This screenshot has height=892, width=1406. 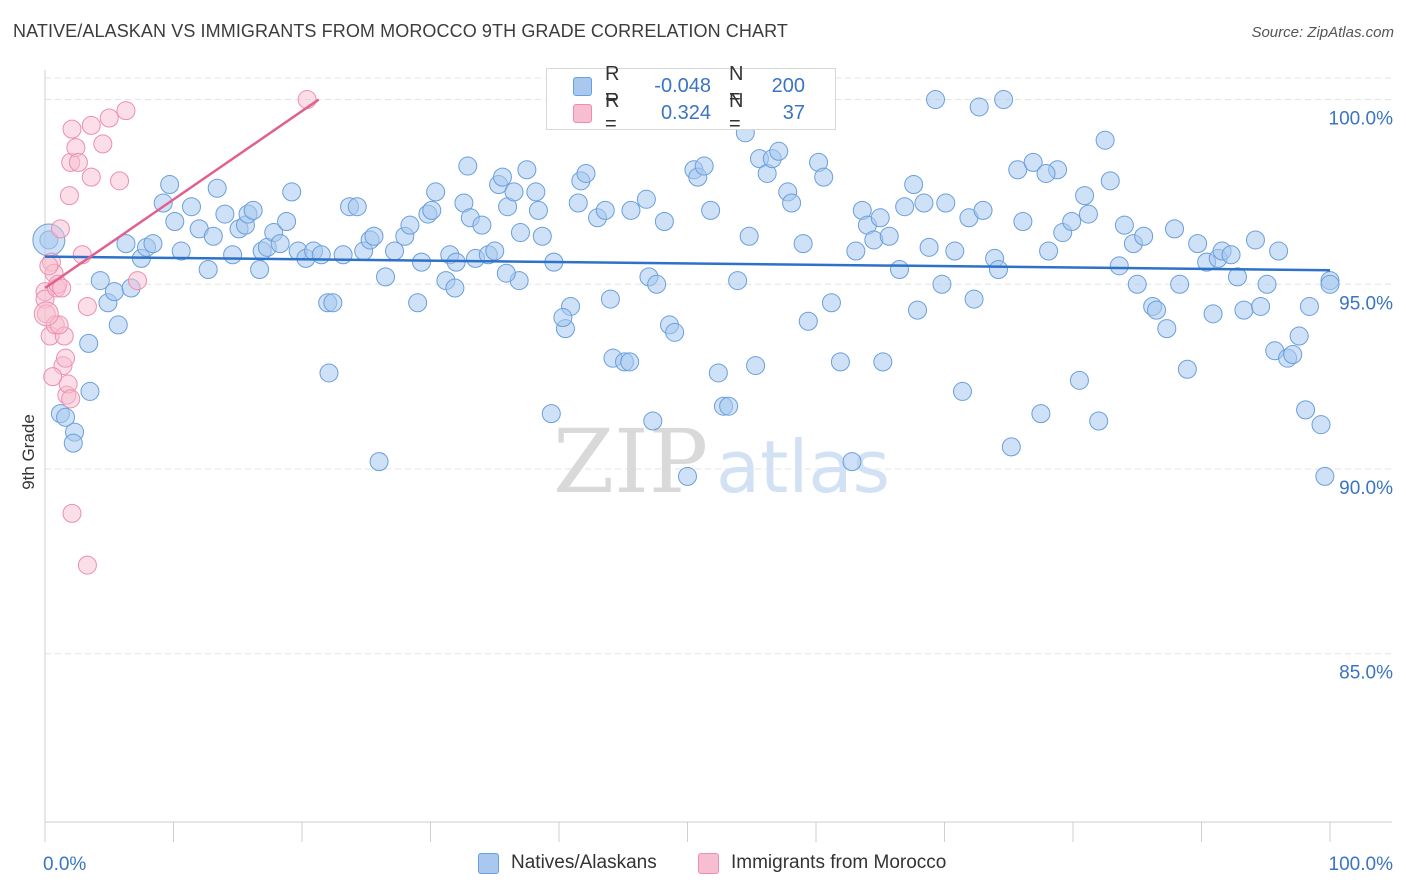 I want to click on bottom-legend-swatch-morocco, so click(x=708, y=863).